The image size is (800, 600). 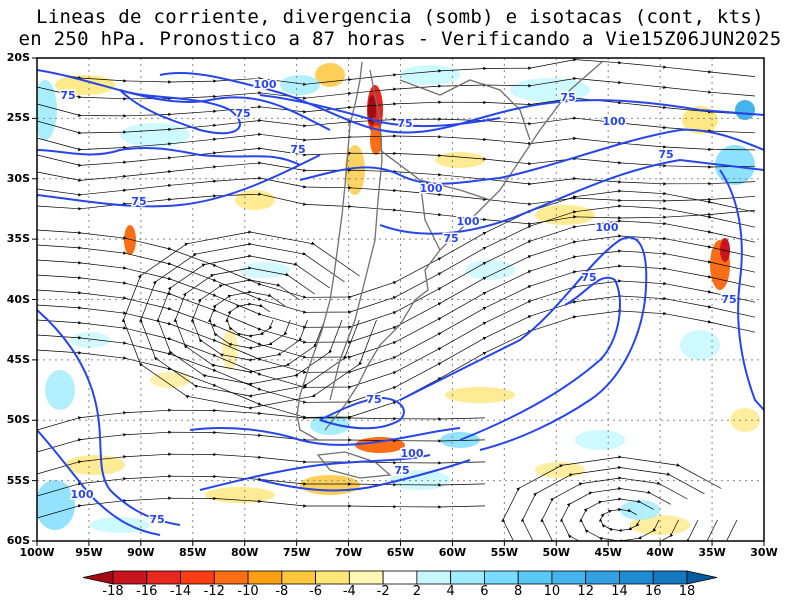 I want to click on lon-label: 55W, so click(x=504, y=552).